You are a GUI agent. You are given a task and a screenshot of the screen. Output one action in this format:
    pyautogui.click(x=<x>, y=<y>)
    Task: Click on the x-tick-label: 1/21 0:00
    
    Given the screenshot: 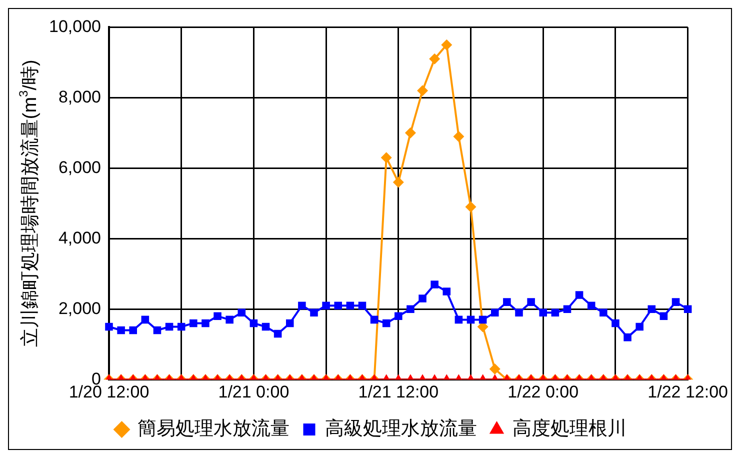 What is the action you would take?
    pyautogui.click(x=254, y=392)
    